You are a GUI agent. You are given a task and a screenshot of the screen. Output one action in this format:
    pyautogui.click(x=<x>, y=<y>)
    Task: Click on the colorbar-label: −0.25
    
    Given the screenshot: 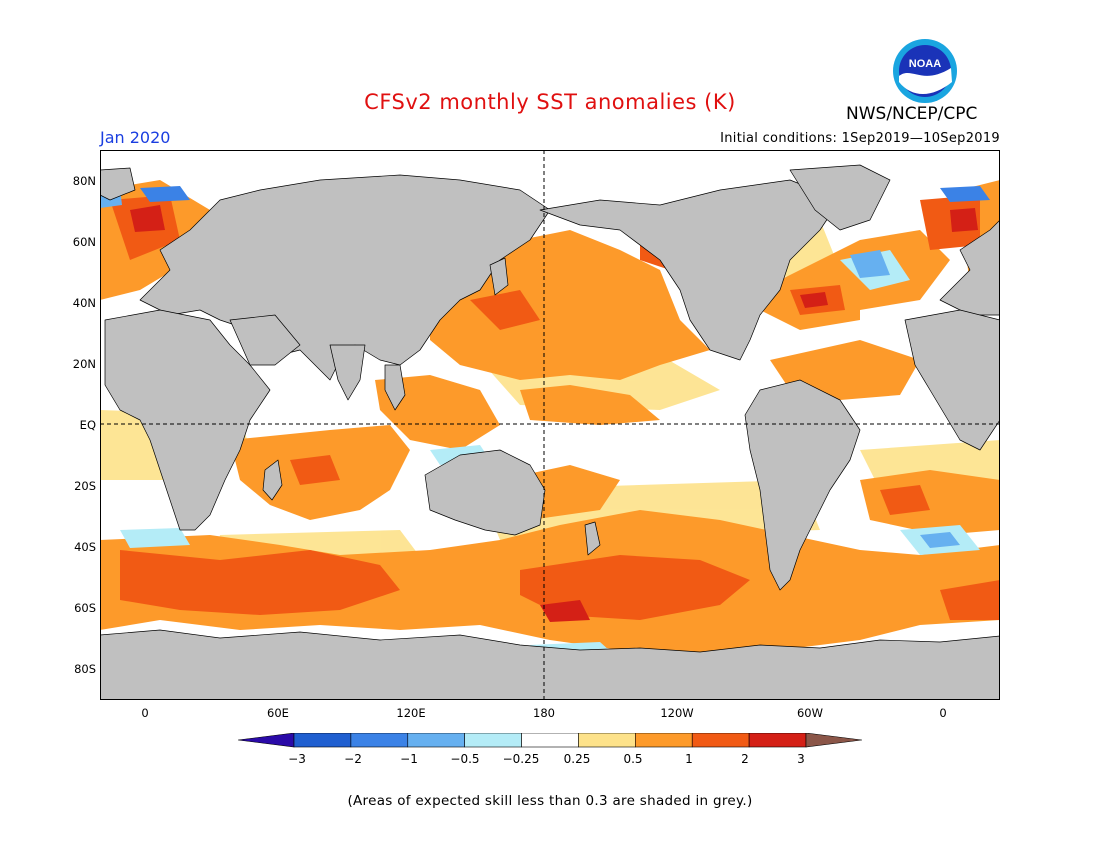 What is the action you would take?
    pyautogui.click(x=521, y=759)
    